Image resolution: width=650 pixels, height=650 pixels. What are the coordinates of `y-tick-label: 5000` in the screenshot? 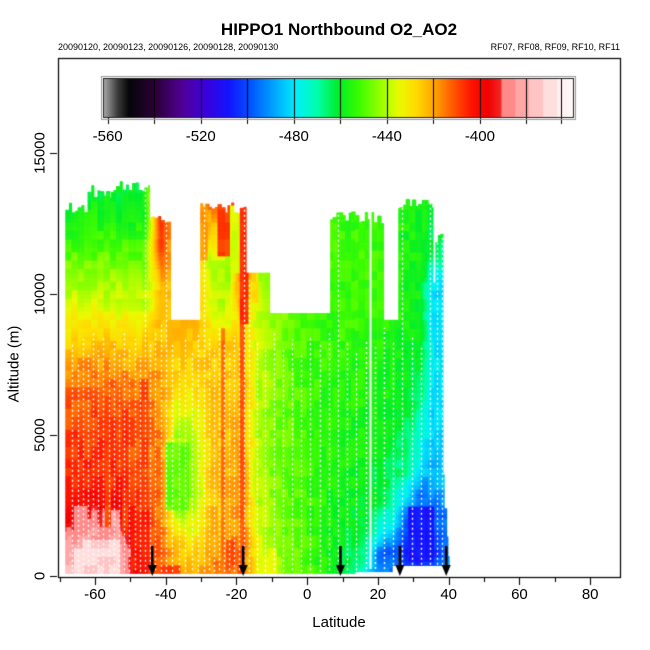 It's located at (40, 435).